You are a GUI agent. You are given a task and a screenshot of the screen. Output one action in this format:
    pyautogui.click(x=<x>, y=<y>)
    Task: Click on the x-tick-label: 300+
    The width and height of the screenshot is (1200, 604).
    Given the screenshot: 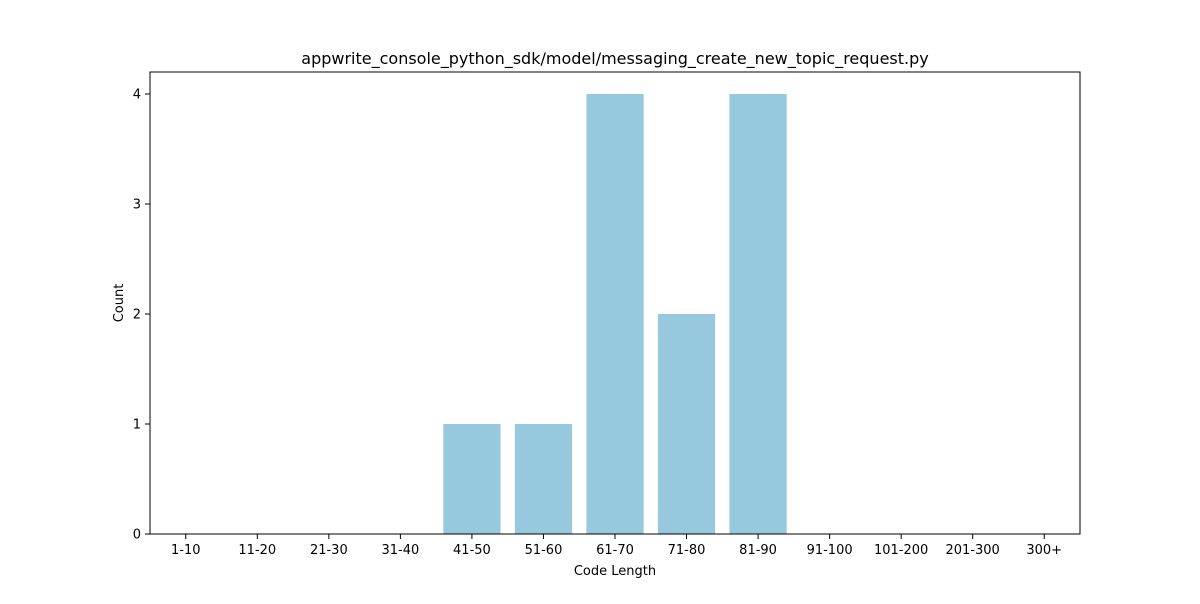 What is the action you would take?
    pyautogui.click(x=1044, y=550)
    